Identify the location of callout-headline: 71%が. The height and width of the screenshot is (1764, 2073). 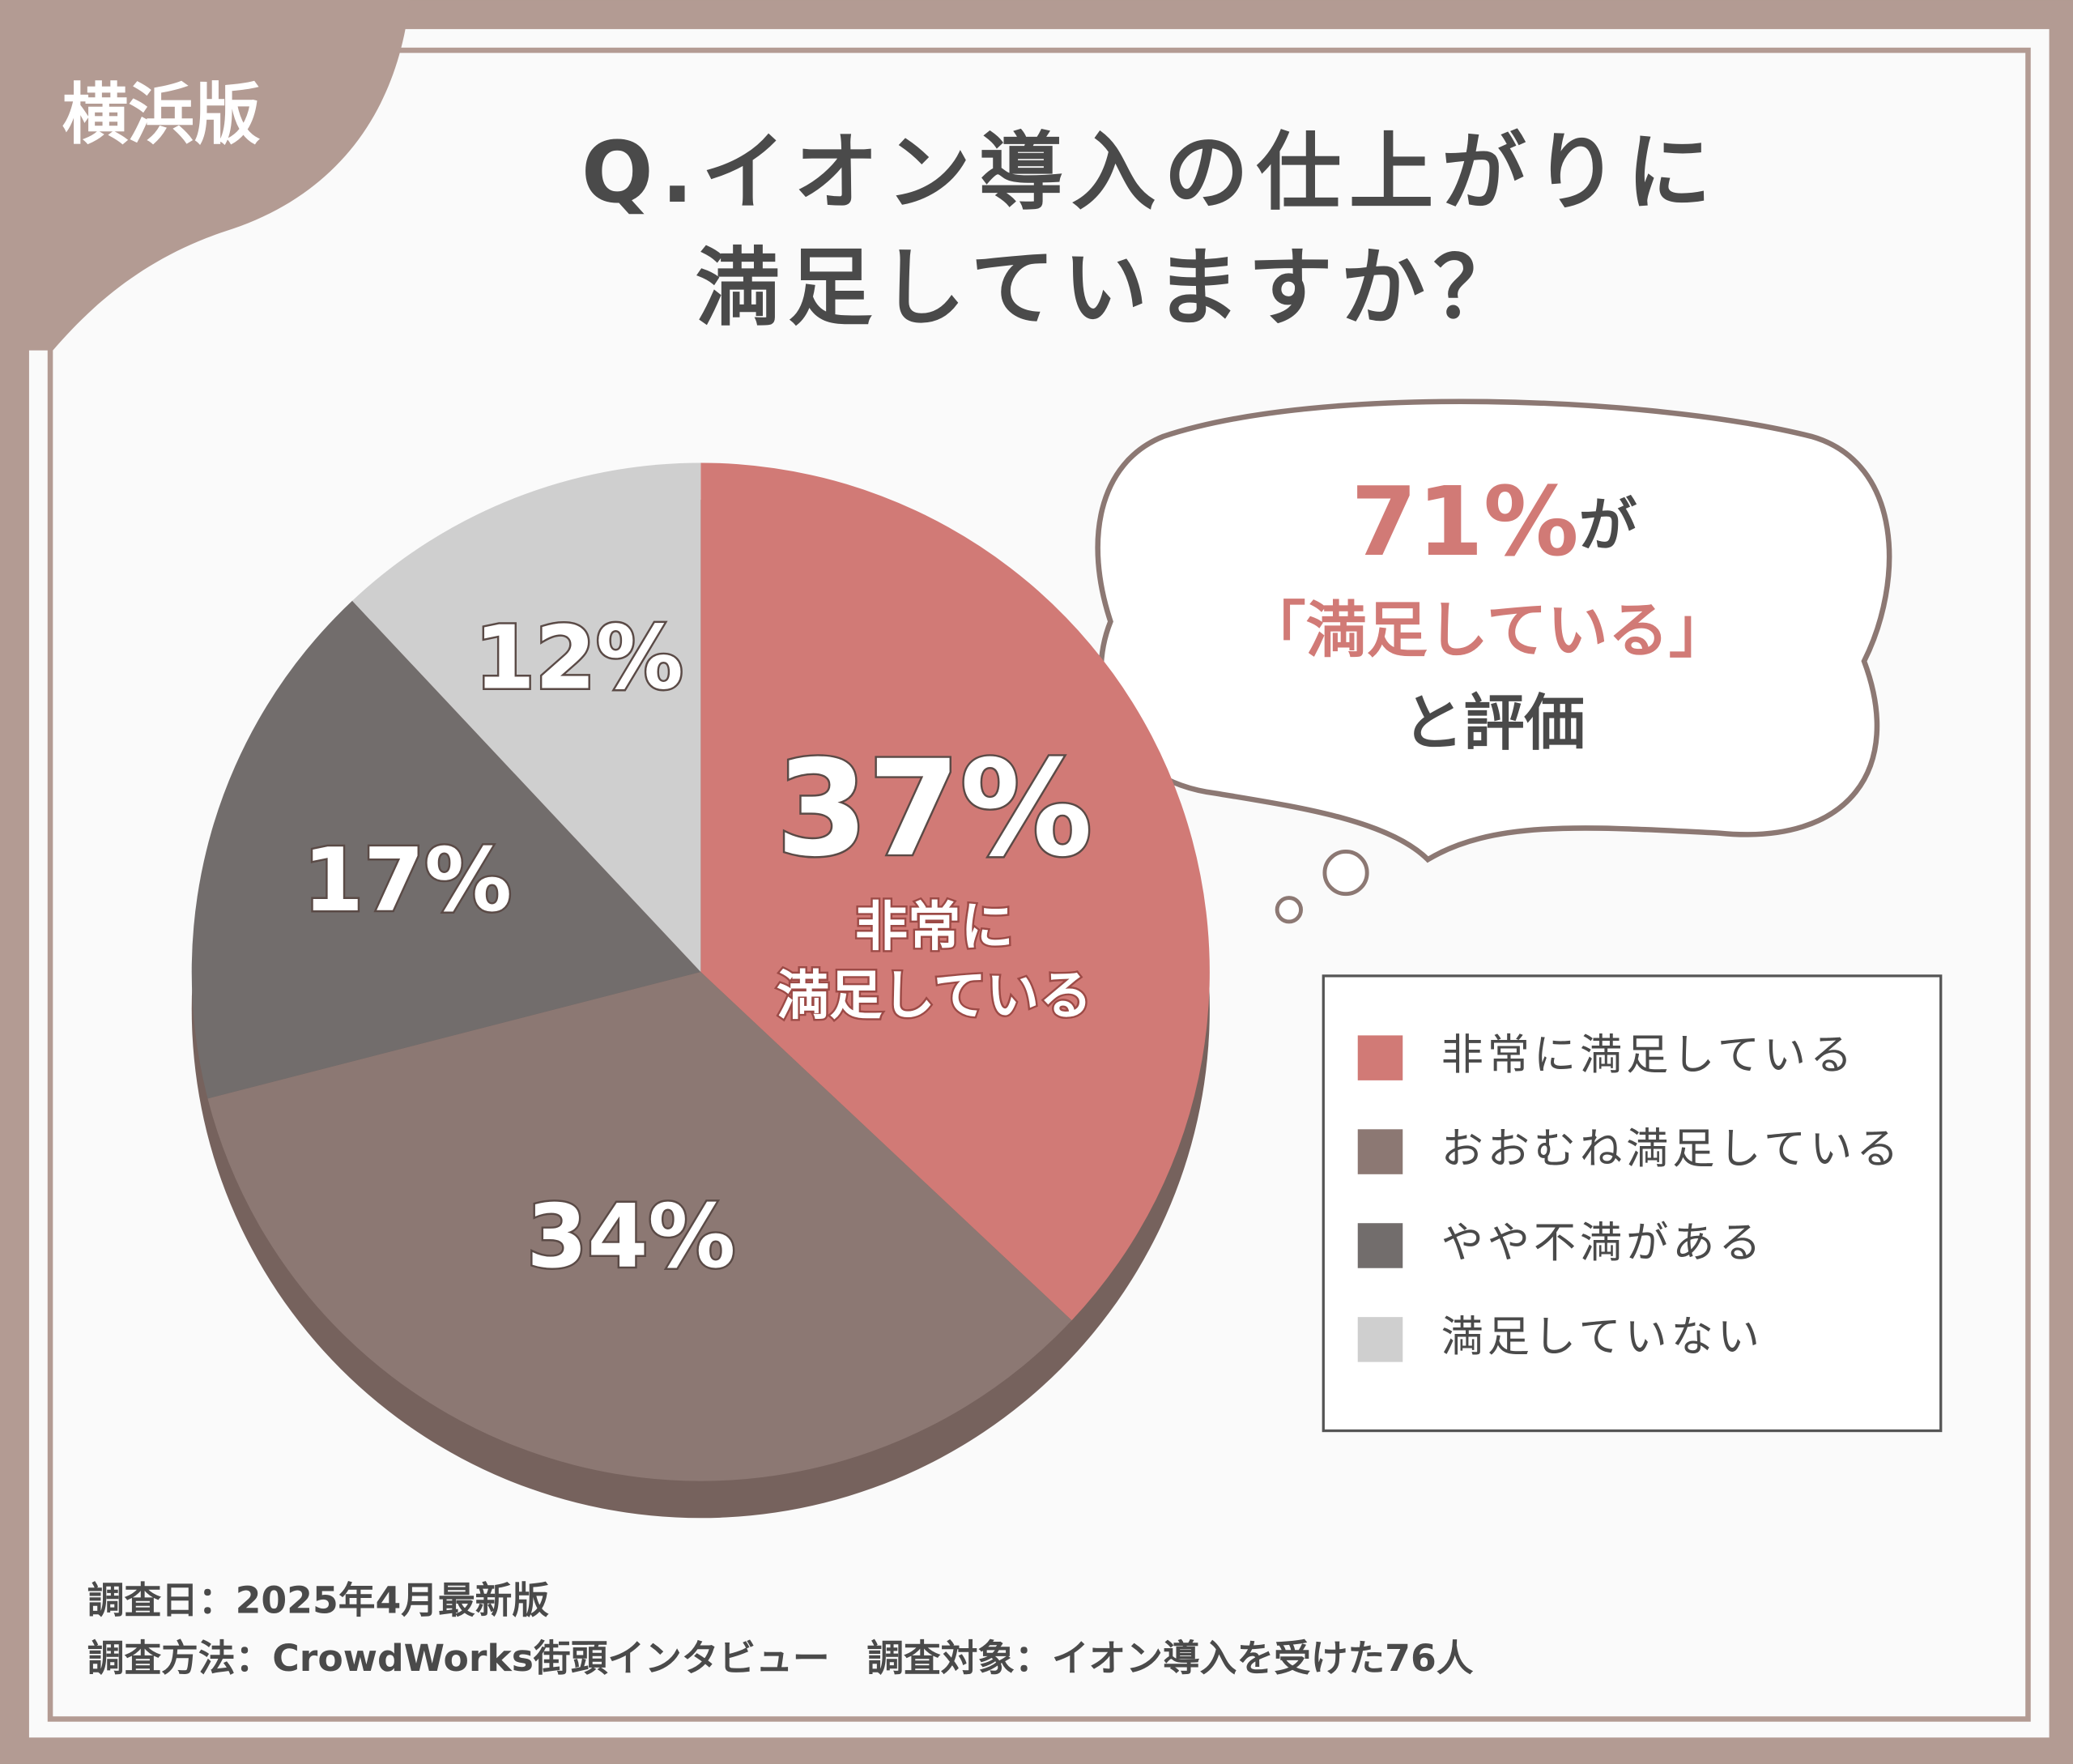
(1494, 522).